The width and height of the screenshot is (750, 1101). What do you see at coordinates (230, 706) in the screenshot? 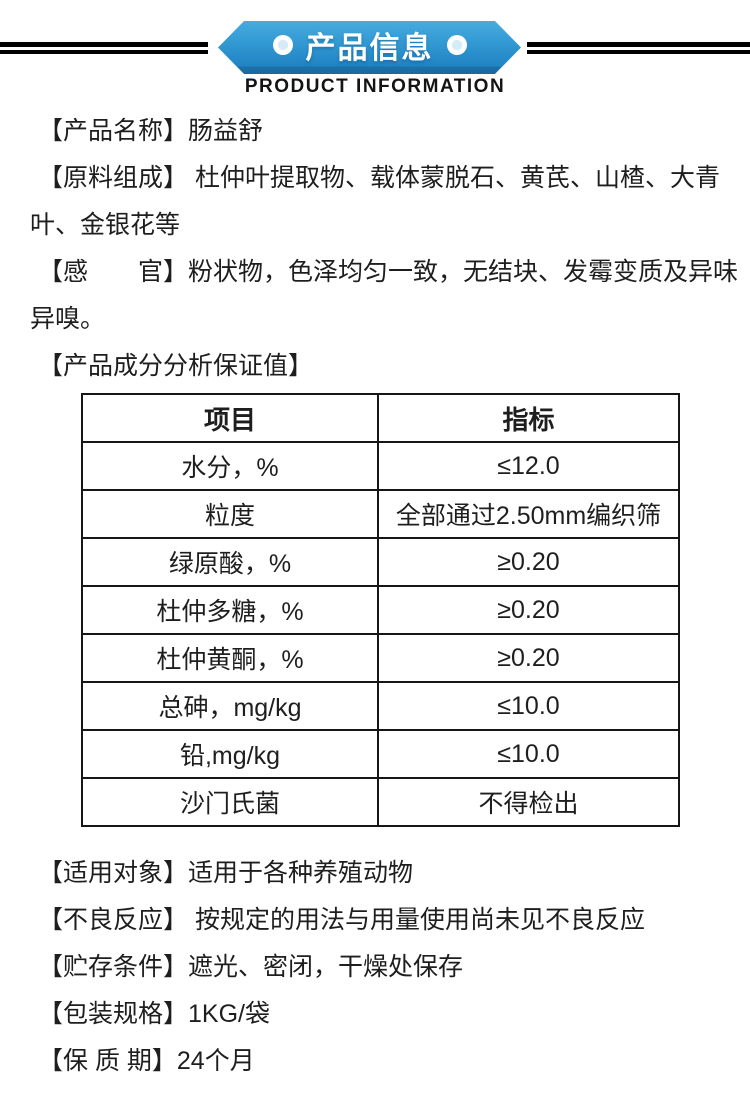
I see `spec-item-cell: 总砷，mg/kg` at bounding box center [230, 706].